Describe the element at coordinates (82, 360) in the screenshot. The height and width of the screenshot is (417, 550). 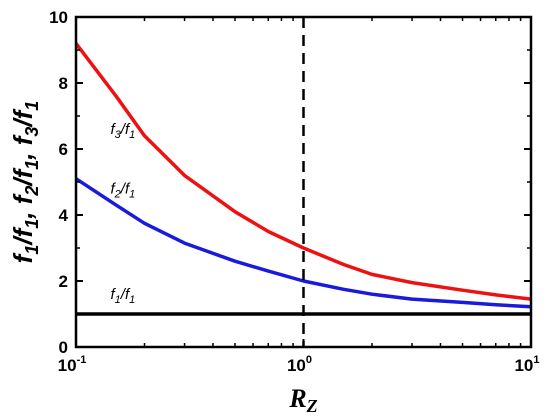
I see `x-tick-exponent: -1` at that location.